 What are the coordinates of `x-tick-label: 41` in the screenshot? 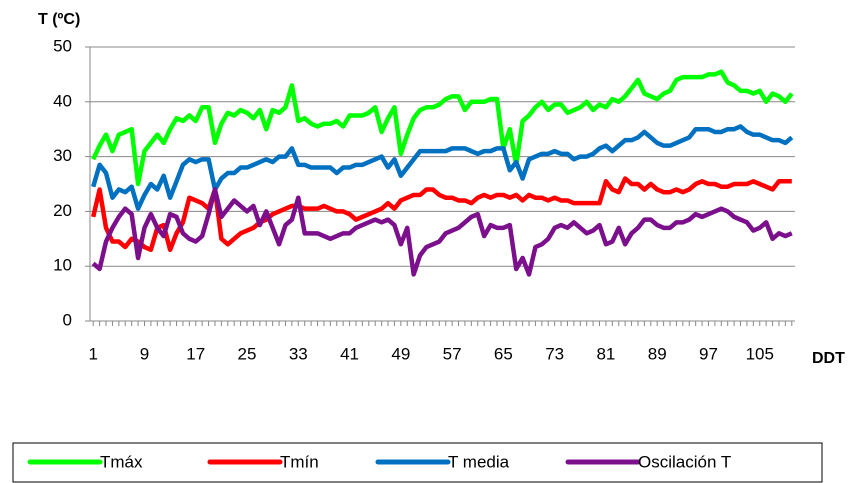 It's located at (349, 353).